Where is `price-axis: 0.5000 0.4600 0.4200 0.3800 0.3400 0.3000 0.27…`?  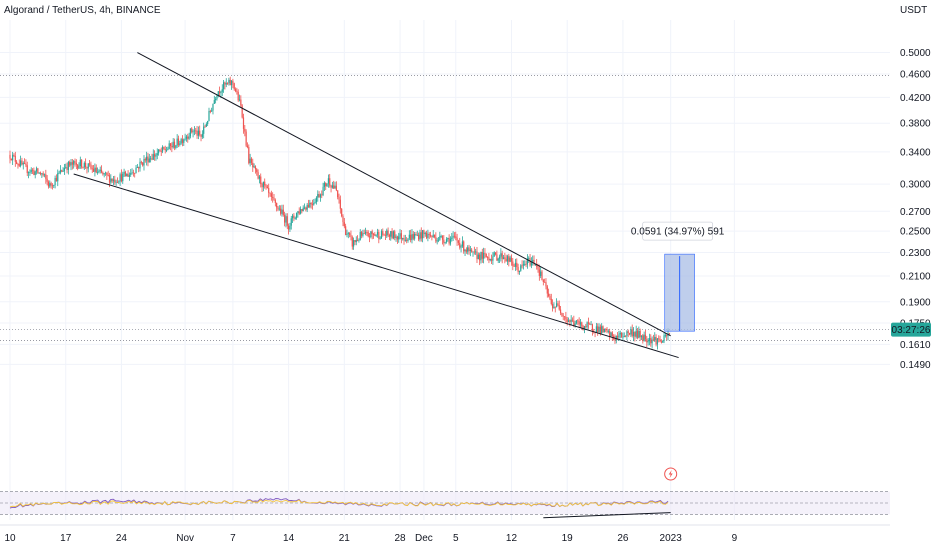 price-axis: 0.5000 0.4600 0.4200 0.3800 0.3400 0.3000 0.27… is located at coordinates (911, 275).